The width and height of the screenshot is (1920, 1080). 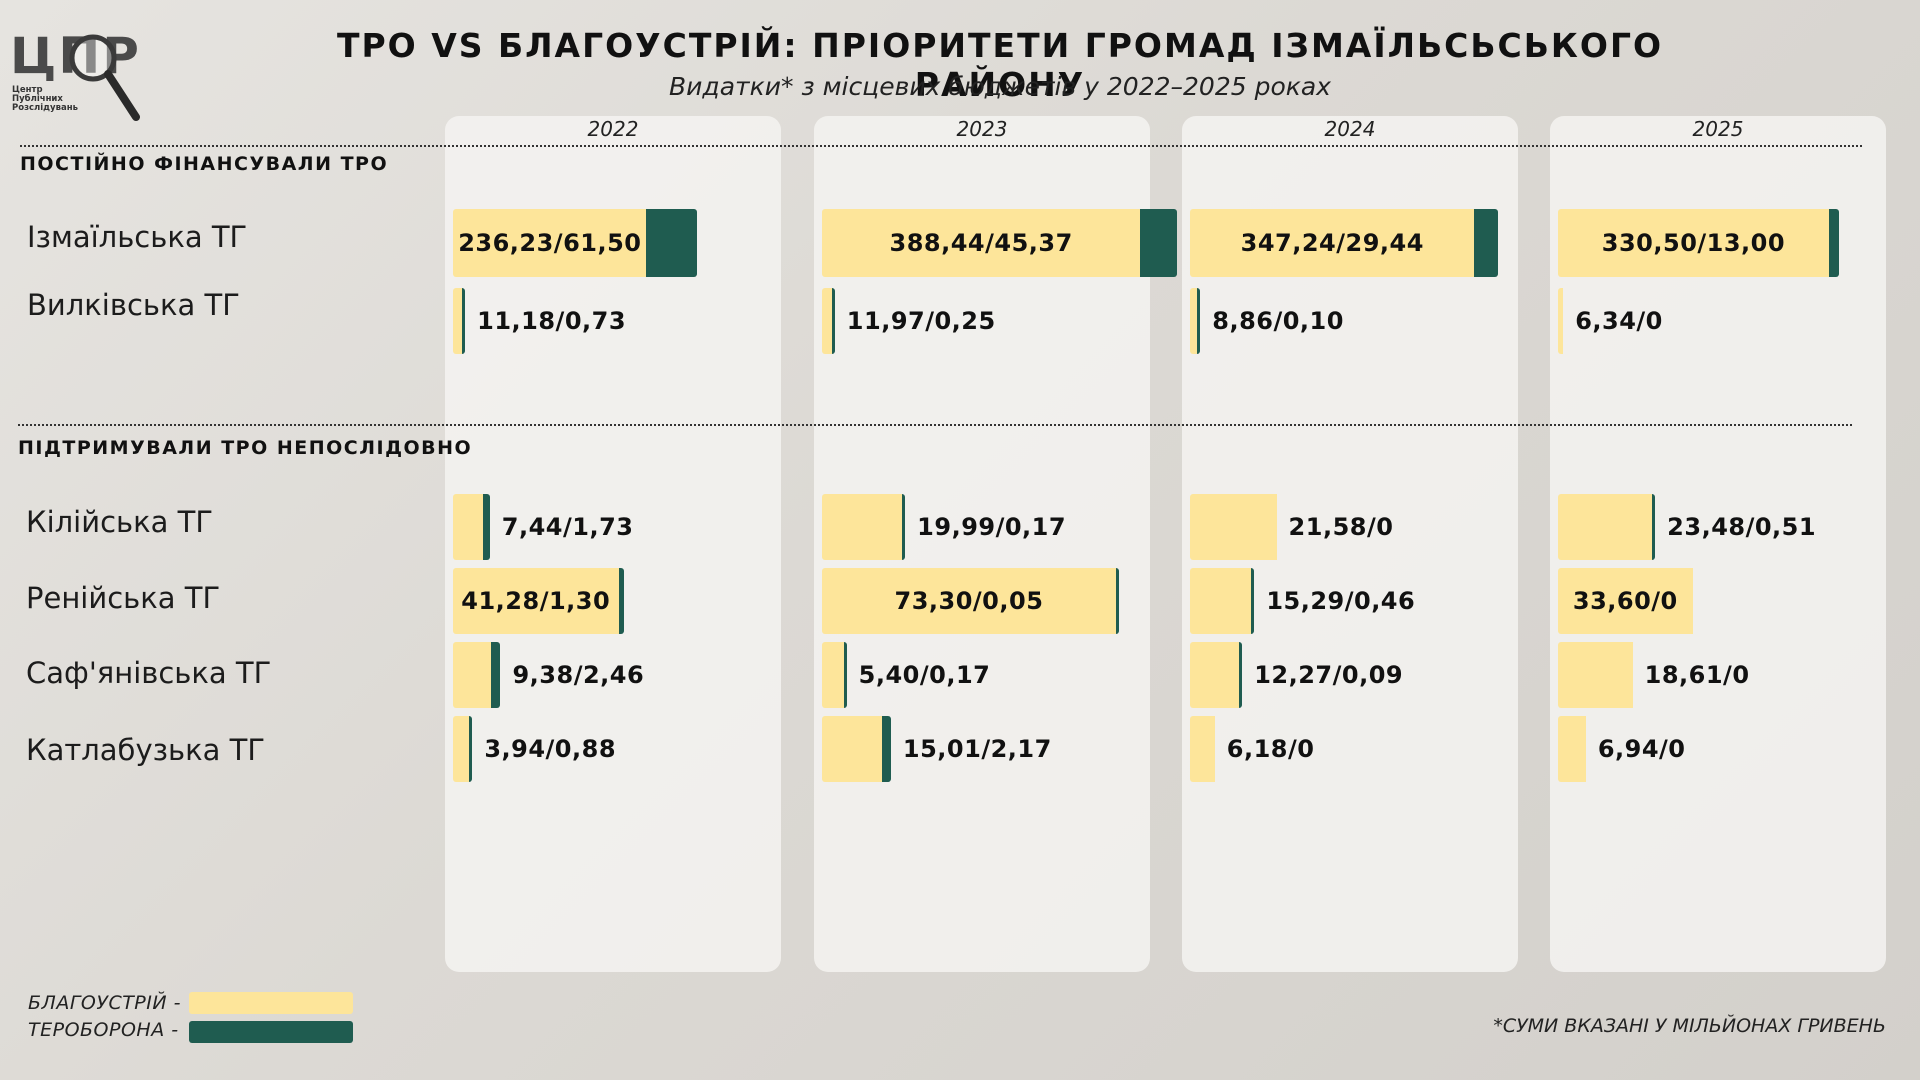 I want to click on year-label-2023: 2023, so click(x=982, y=129).